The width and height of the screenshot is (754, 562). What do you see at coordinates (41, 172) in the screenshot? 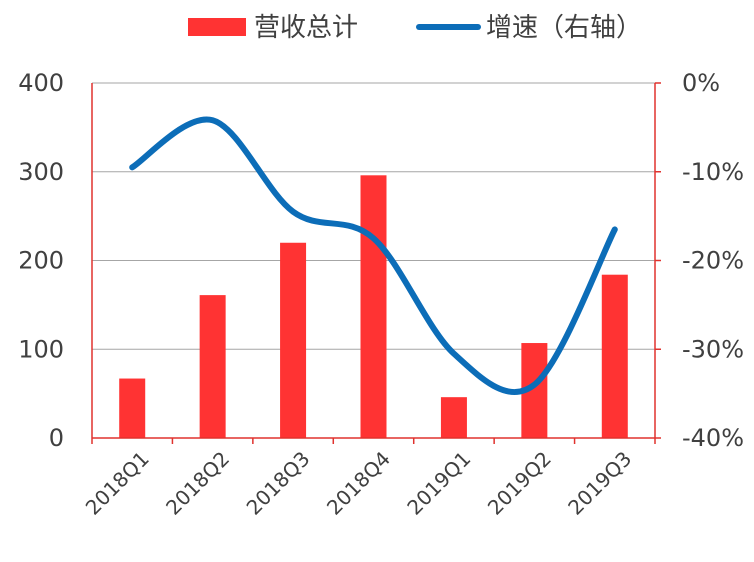
I see `y-tick-label-left: 300` at bounding box center [41, 172].